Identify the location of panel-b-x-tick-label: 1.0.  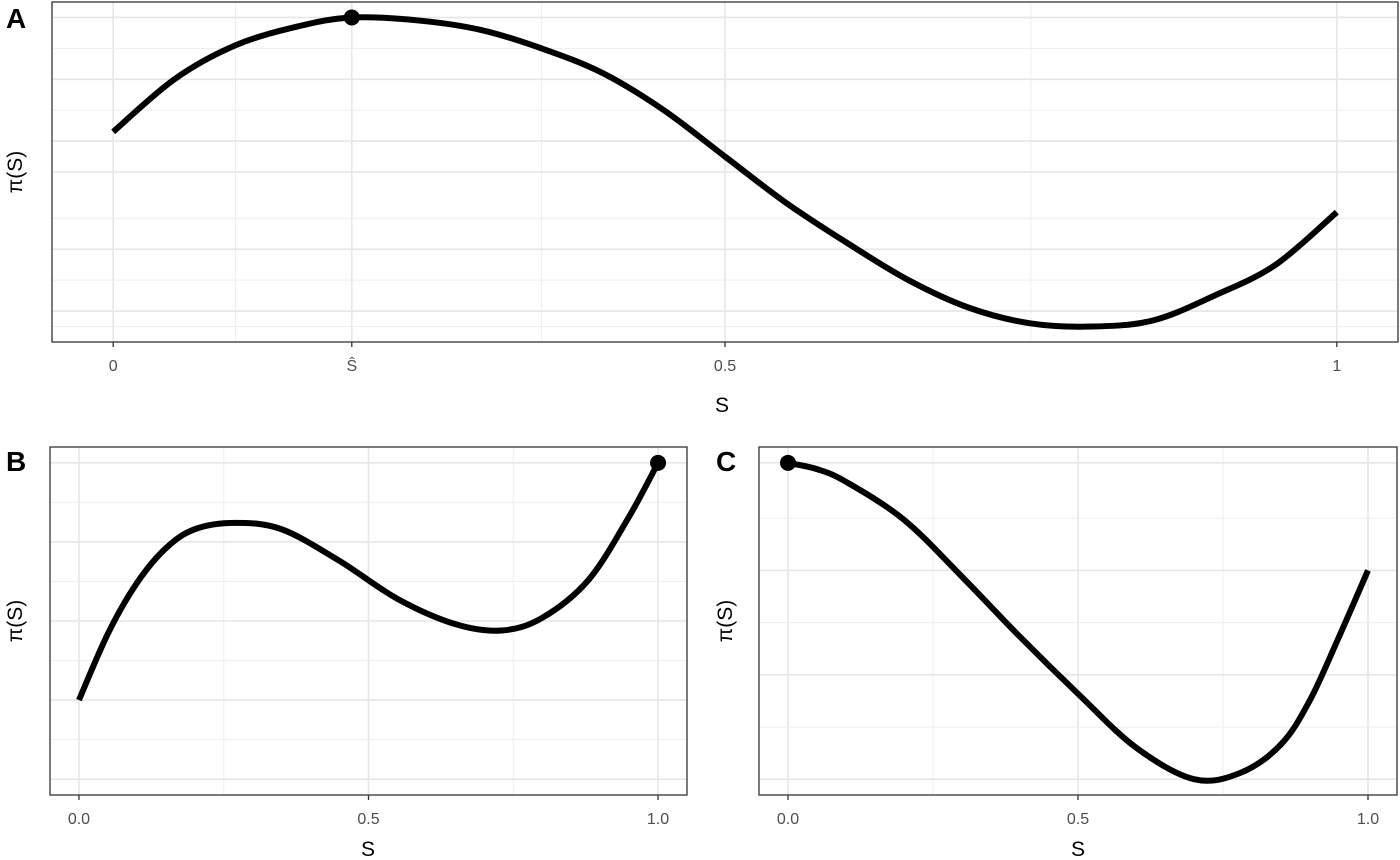
(658, 819).